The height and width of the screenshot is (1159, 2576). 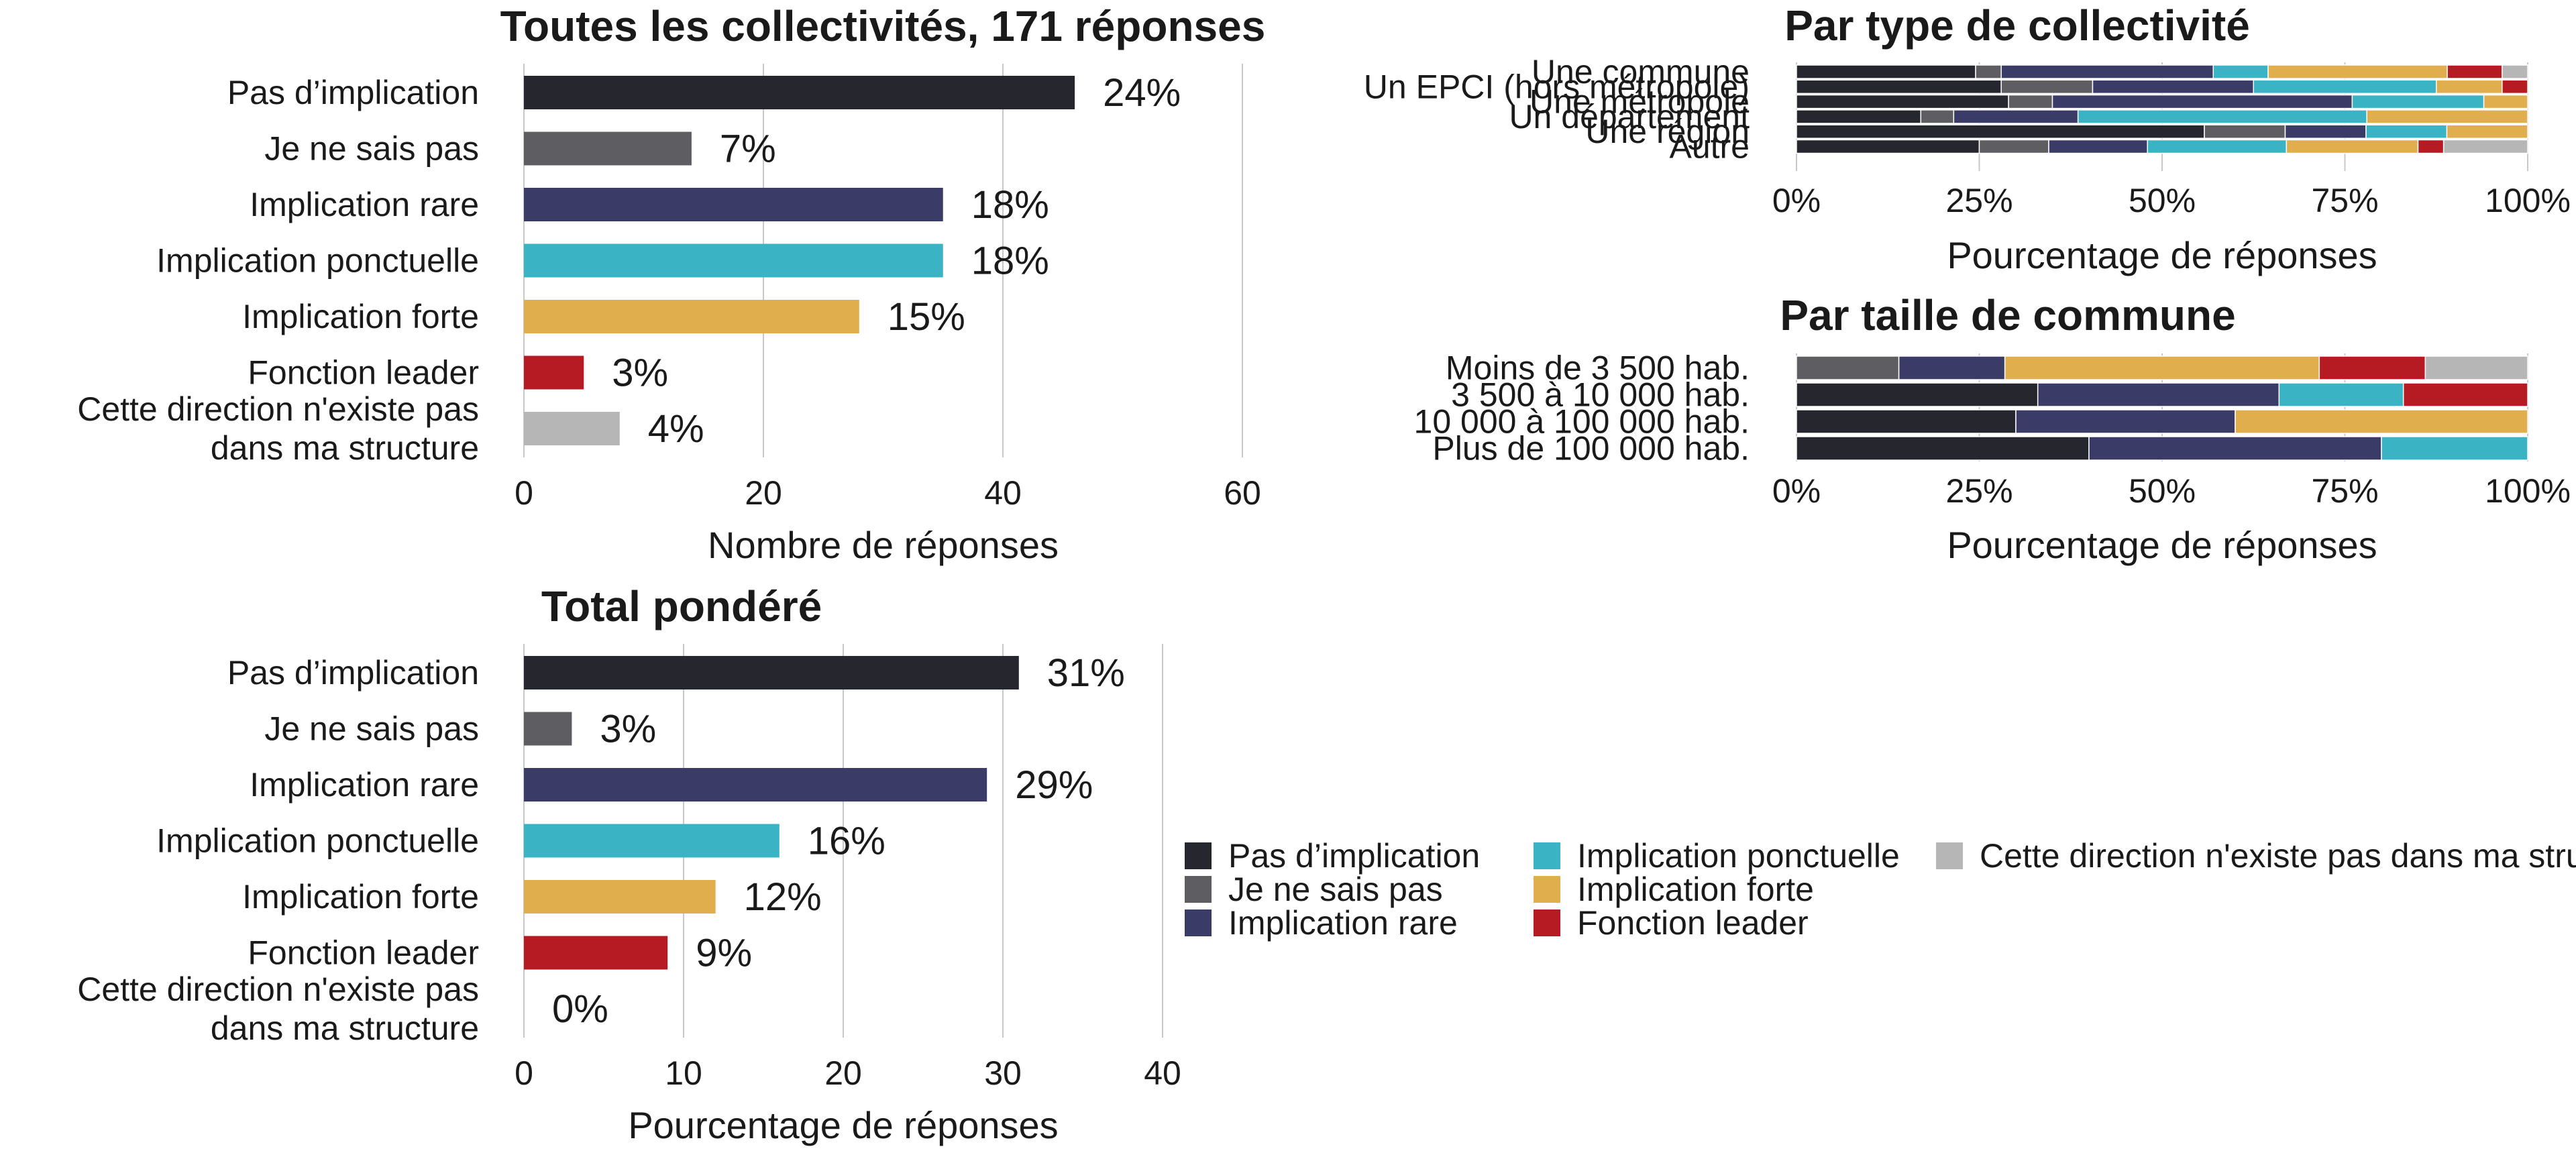 I want to click on data-label: 29%, so click(x=1054, y=785).